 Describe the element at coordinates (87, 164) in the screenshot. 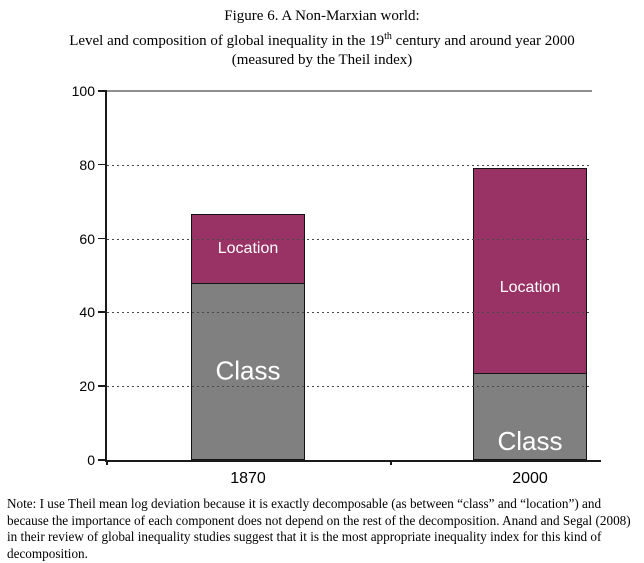

I see `y-tick-label-80: 80` at that location.